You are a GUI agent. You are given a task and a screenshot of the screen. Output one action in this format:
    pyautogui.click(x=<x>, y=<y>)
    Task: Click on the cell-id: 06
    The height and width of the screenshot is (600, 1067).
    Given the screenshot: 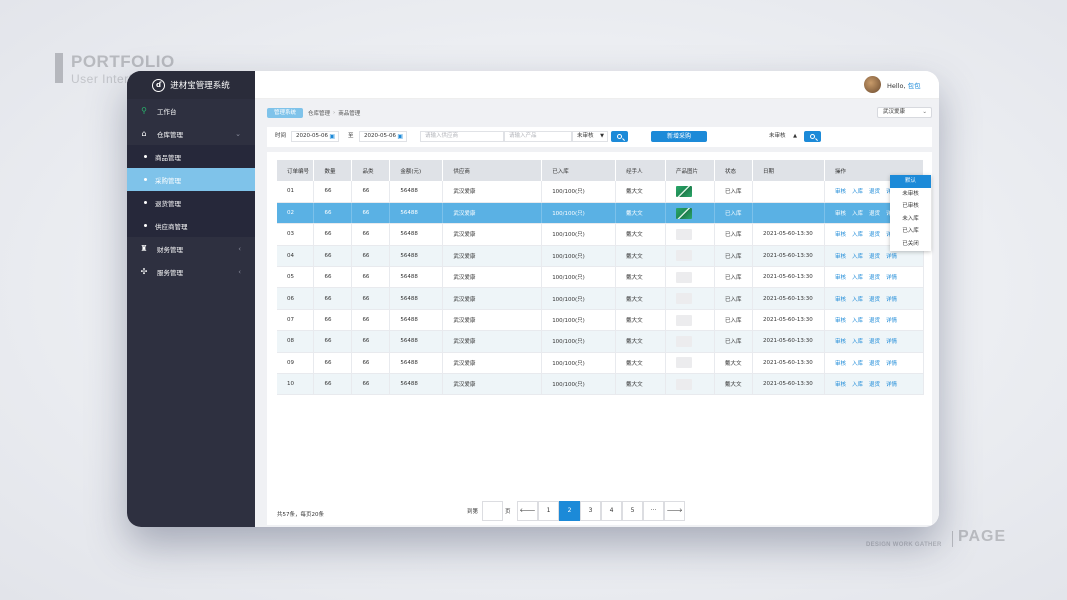 What is the action you would take?
    pyautogui.click(x=296, y=298)
    